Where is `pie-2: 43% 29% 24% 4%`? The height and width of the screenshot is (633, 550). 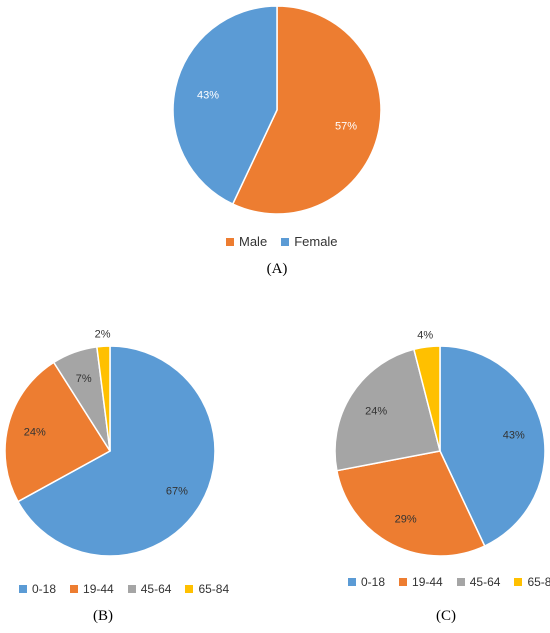
pie-2: 43% 29% 24% 4% is located at coordinates (440, 443).